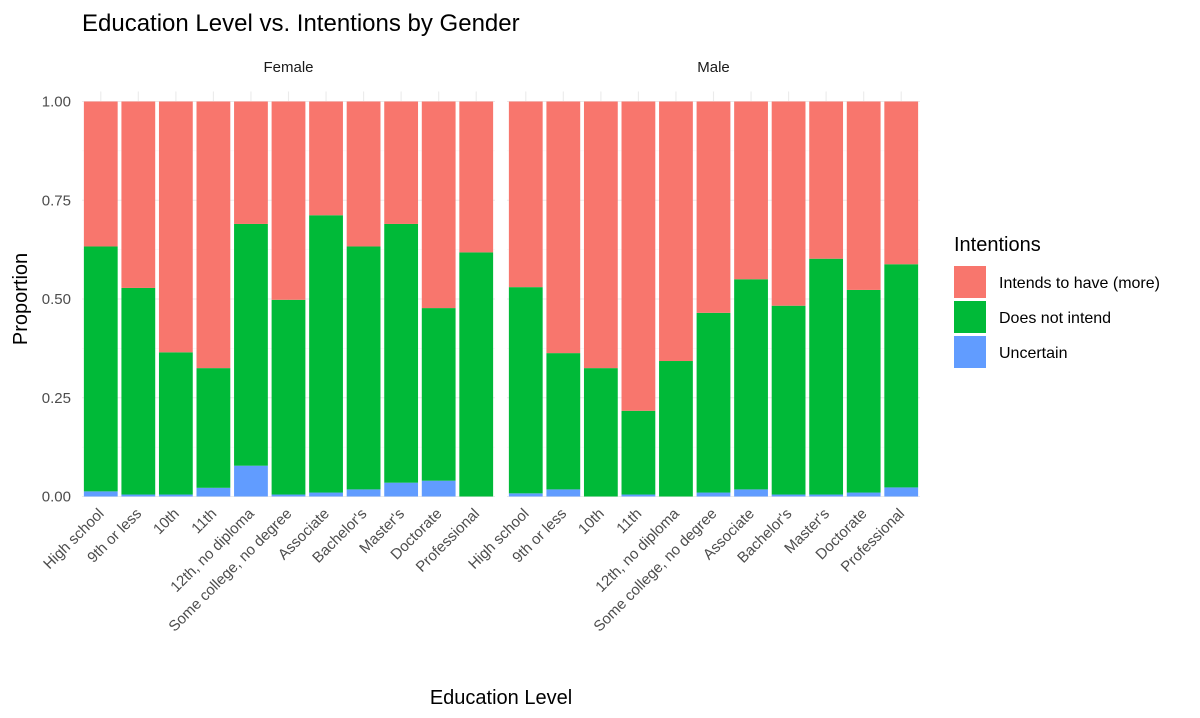  Describe the element at coordinates (501, 698) in the screenshot. I see `x-axis-title: Education Level` at that location.